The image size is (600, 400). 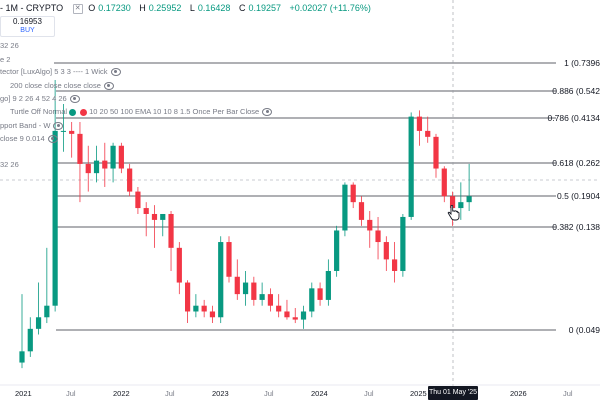 I want to click on close-icon: ✕, so click(x=77, y=8).